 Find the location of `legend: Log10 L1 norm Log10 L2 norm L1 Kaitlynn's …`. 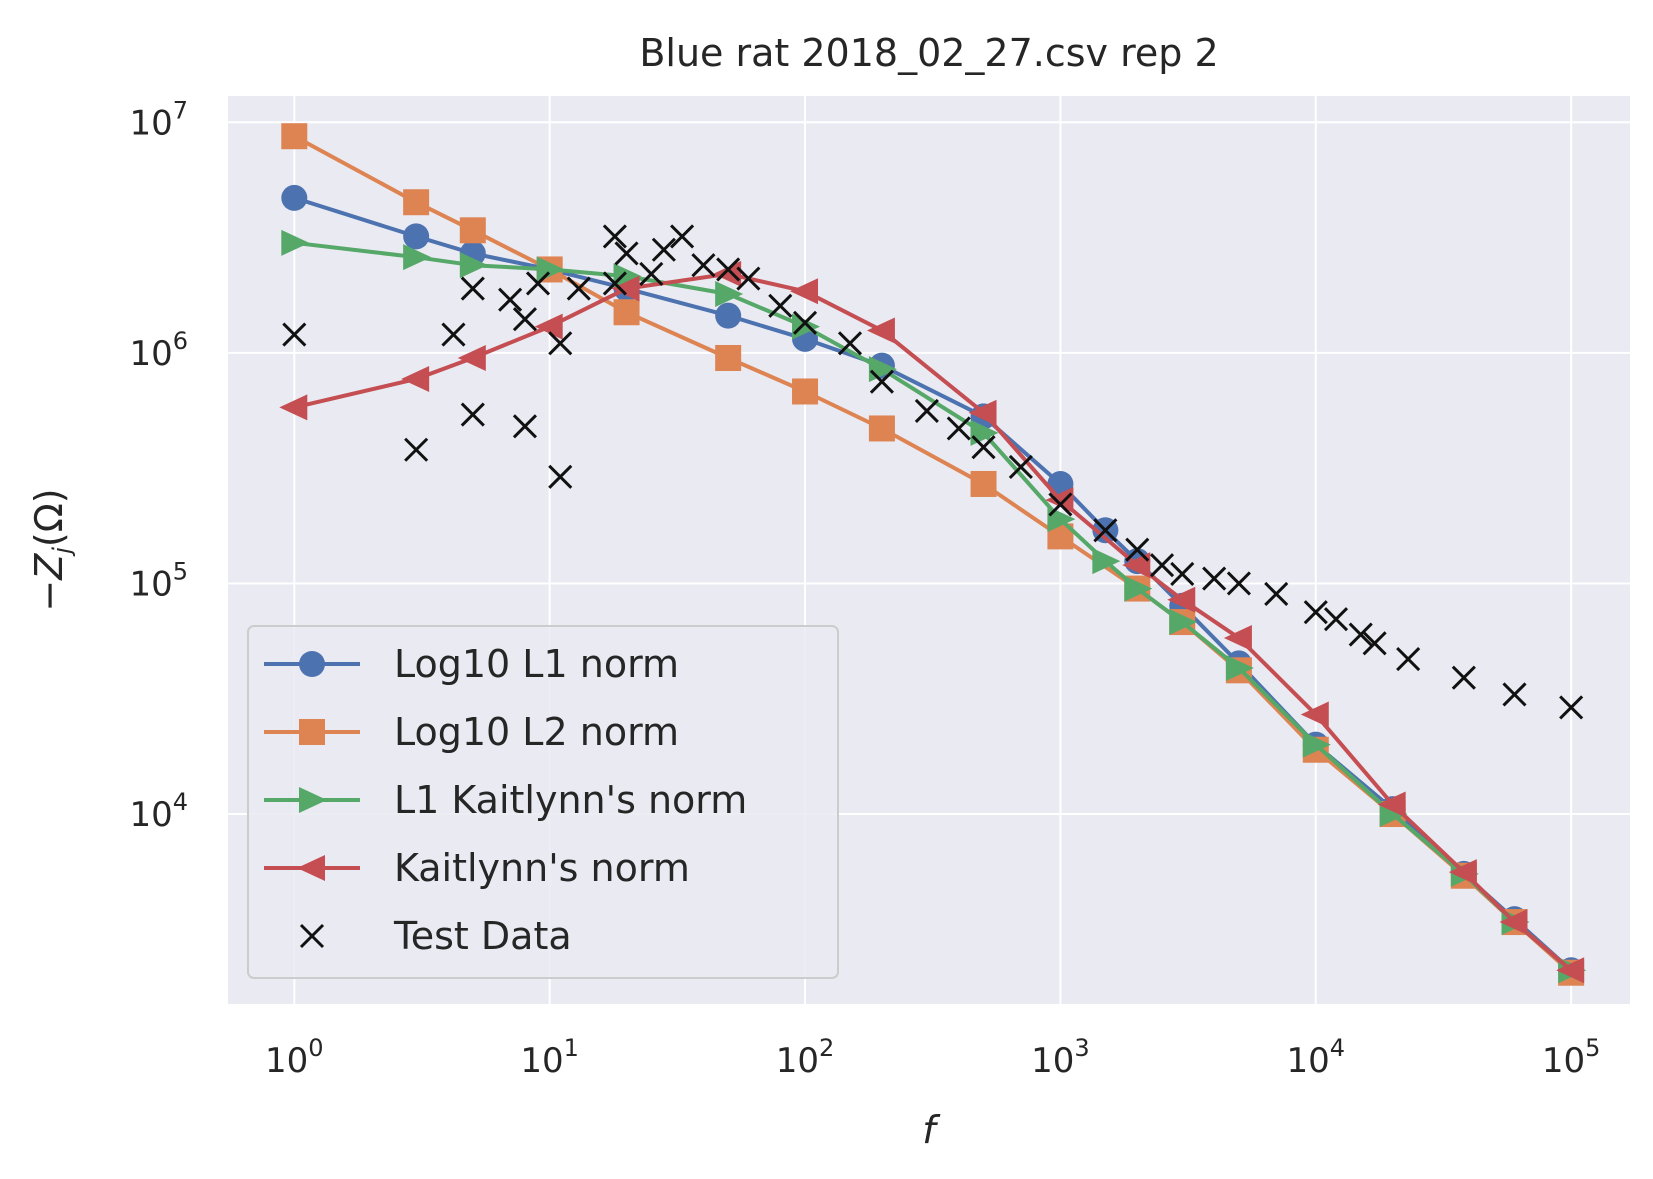

legend: Log10 L1 norm Log10 L2 norm L1 Kaitlynn's … is located at coordinates (543, 802).